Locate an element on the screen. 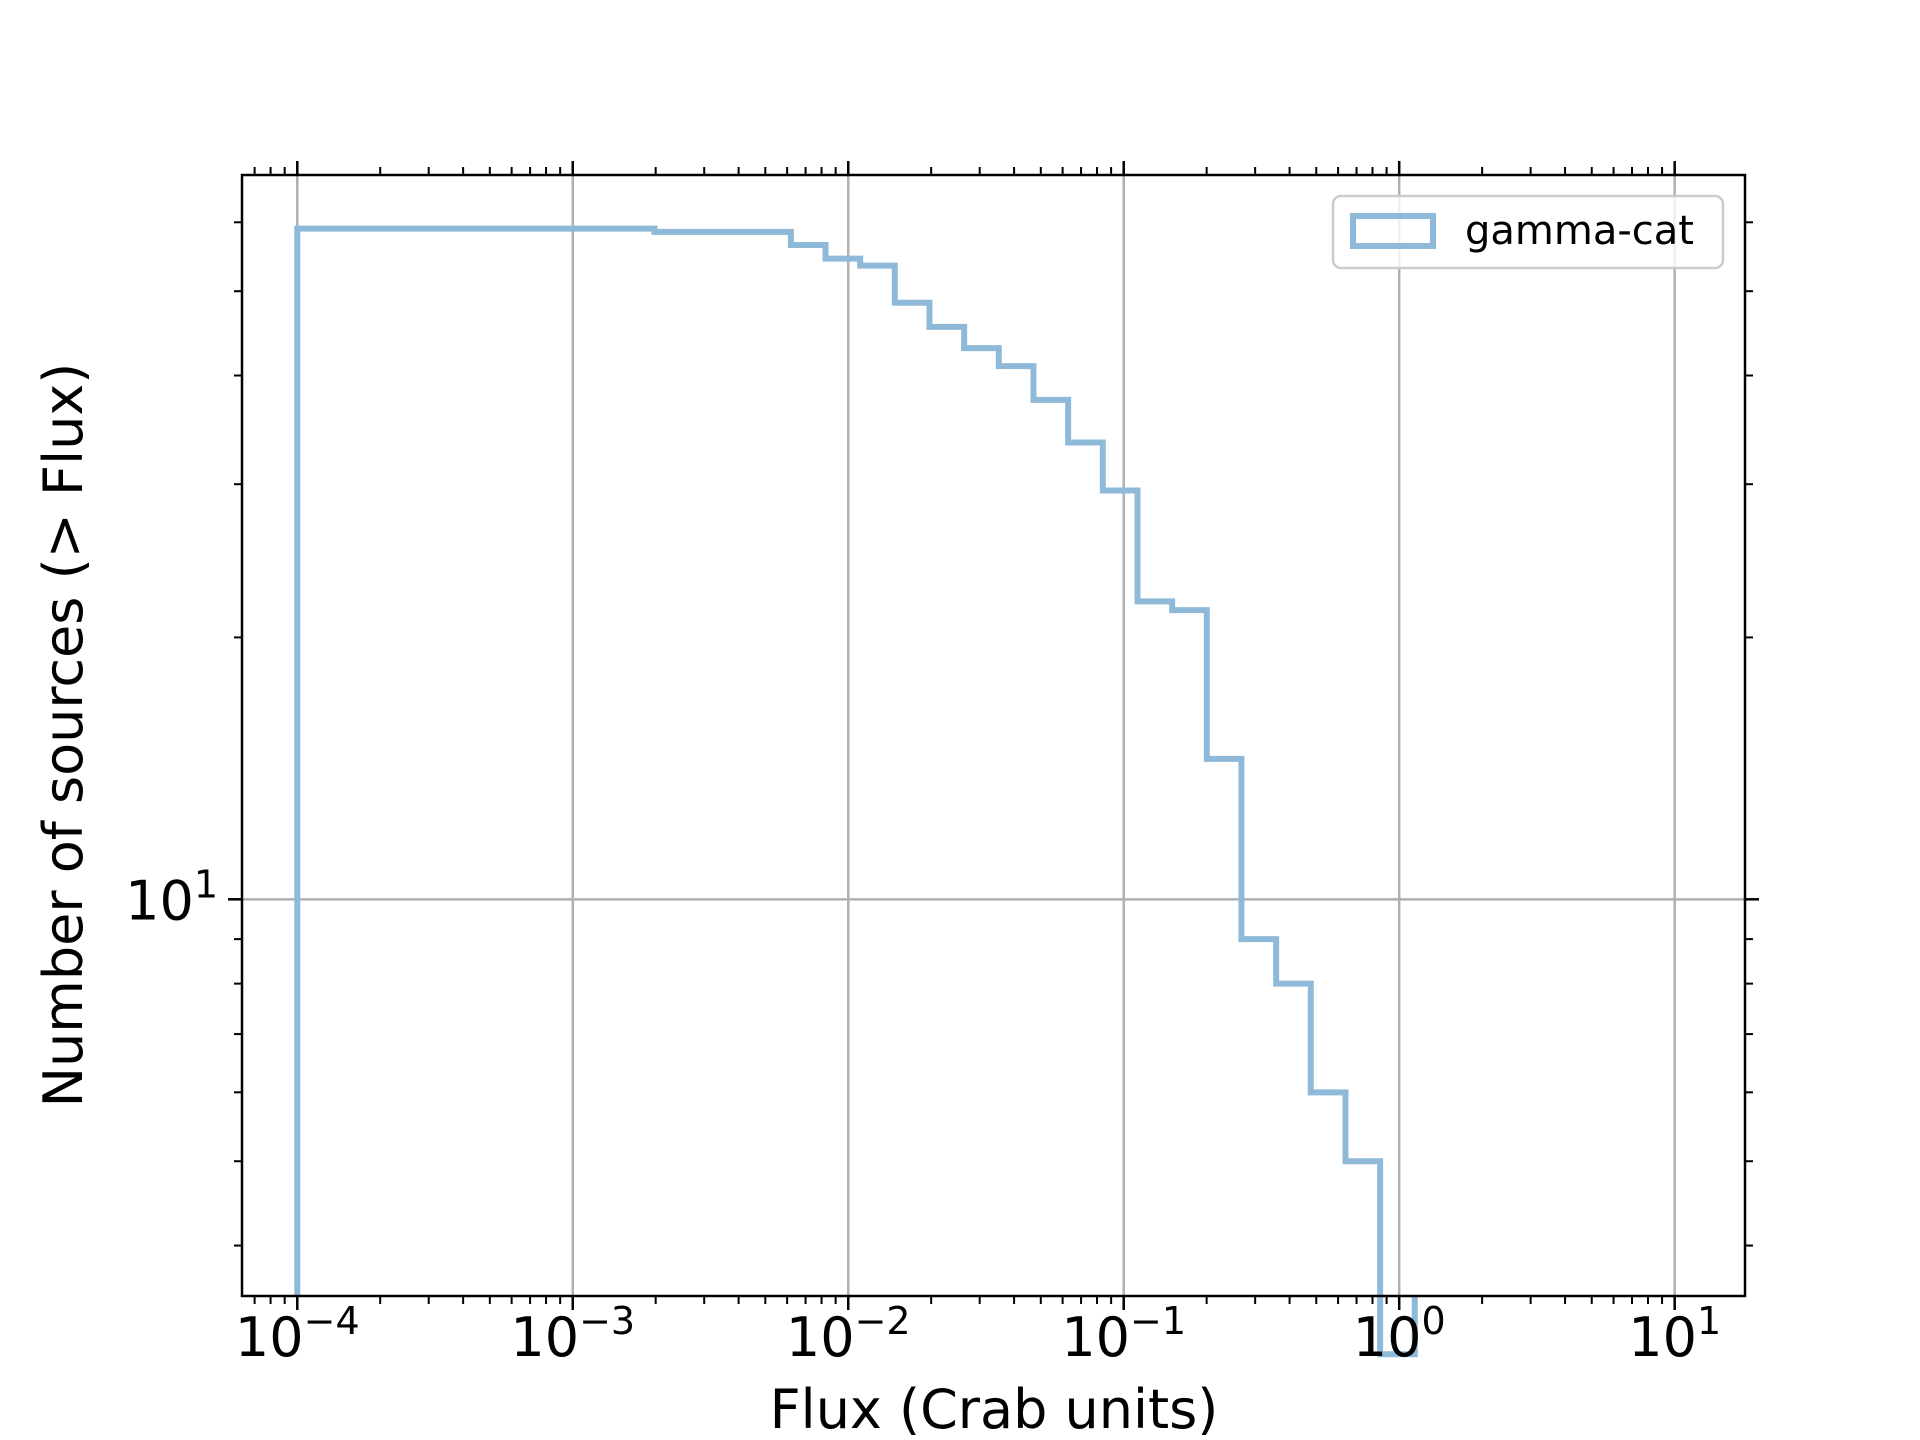 This screenshot has width=1920, height=1440. y-axis-label: Number of sources (> Flux) is located at coordinates (63, 735).